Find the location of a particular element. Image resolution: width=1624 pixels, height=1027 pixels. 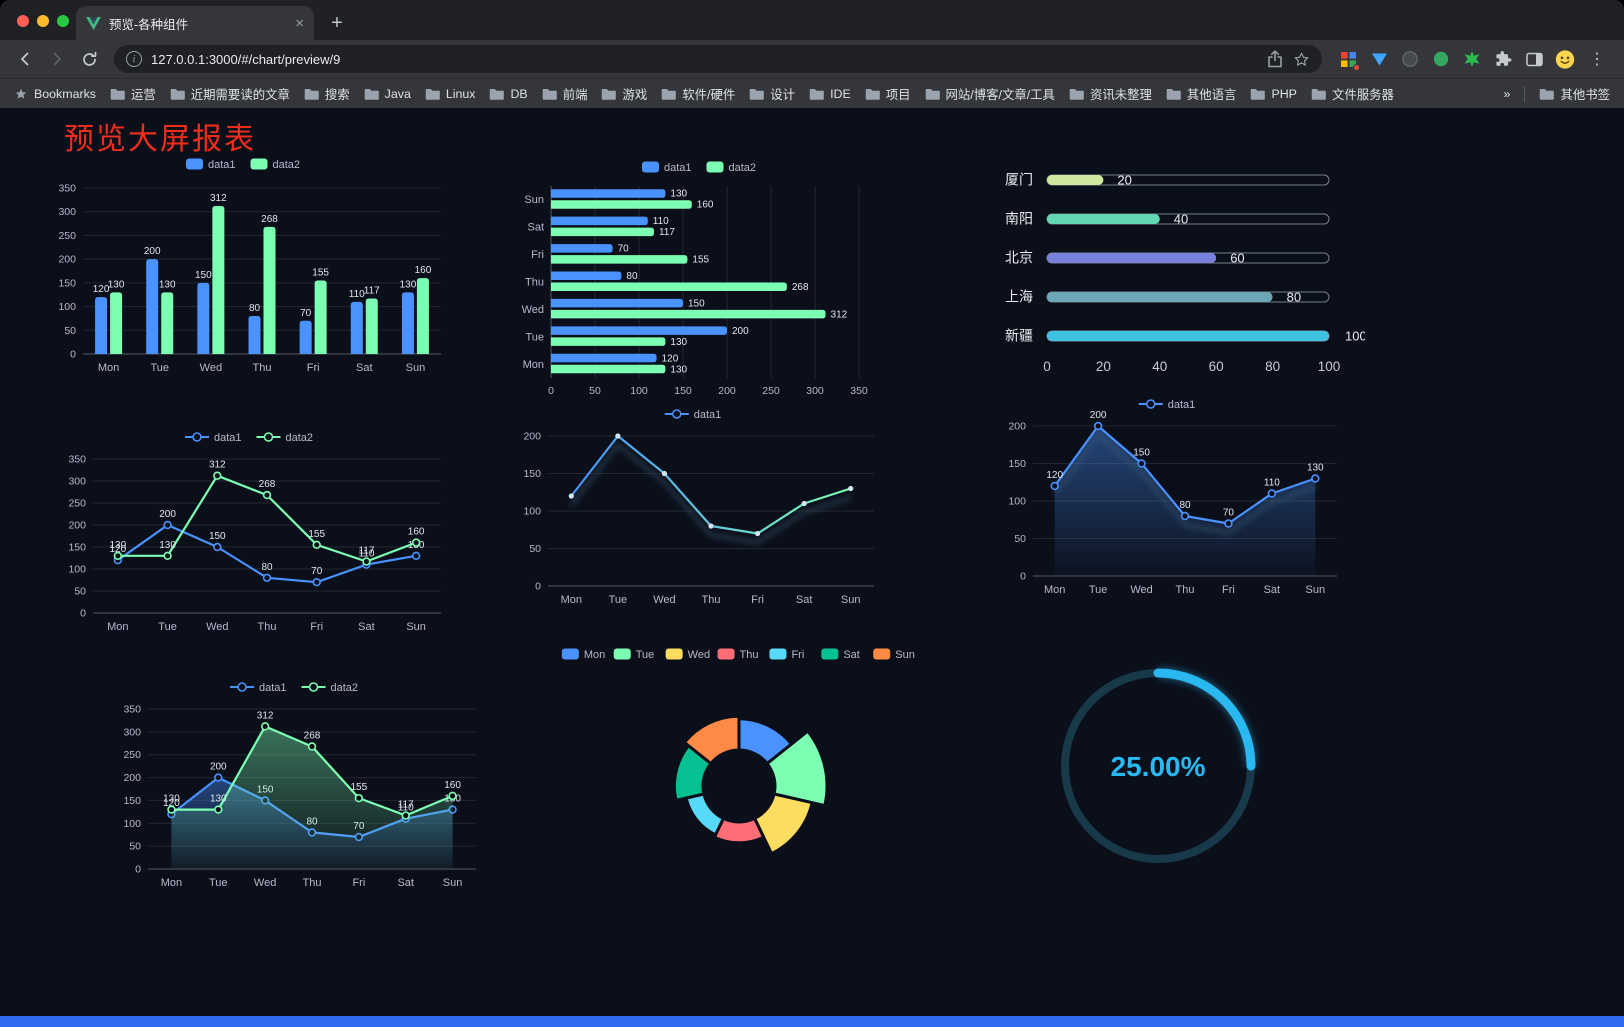

tab-close-icon: × is located at coordinates (299, 23).